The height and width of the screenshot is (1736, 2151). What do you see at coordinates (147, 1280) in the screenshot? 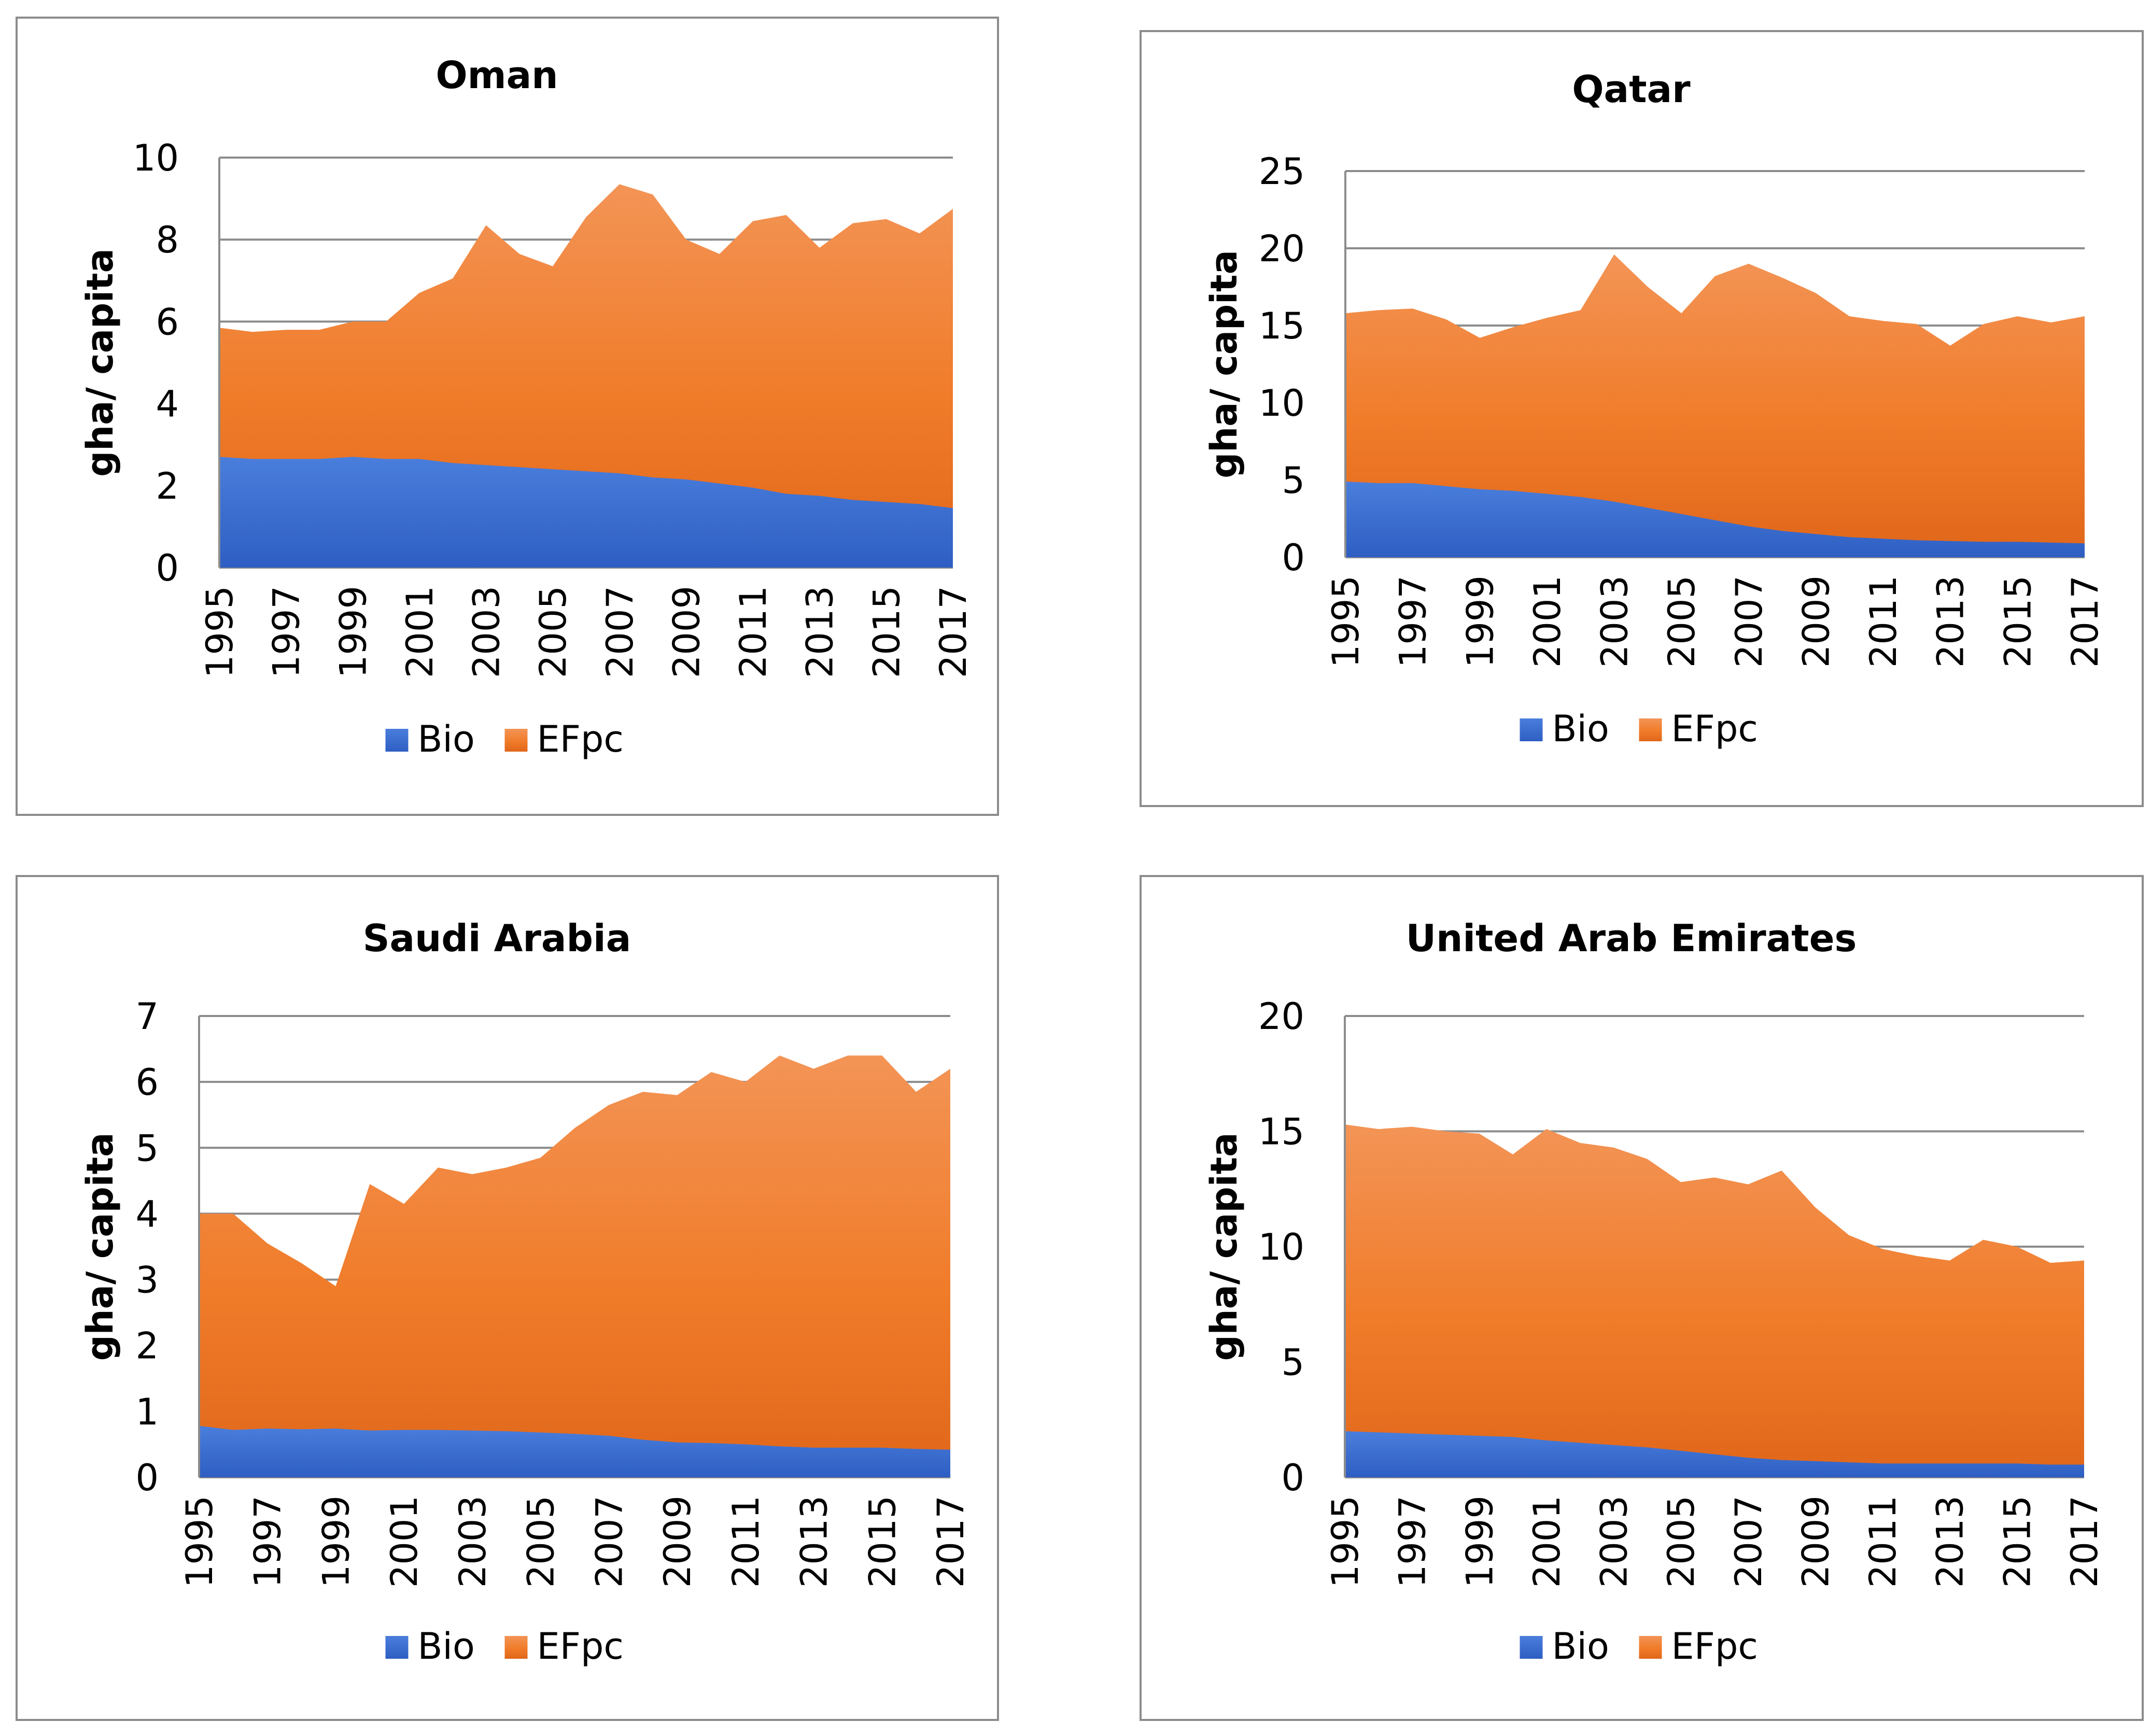
I see `y-tick-label: 3` at bounding box center [147, 1280].